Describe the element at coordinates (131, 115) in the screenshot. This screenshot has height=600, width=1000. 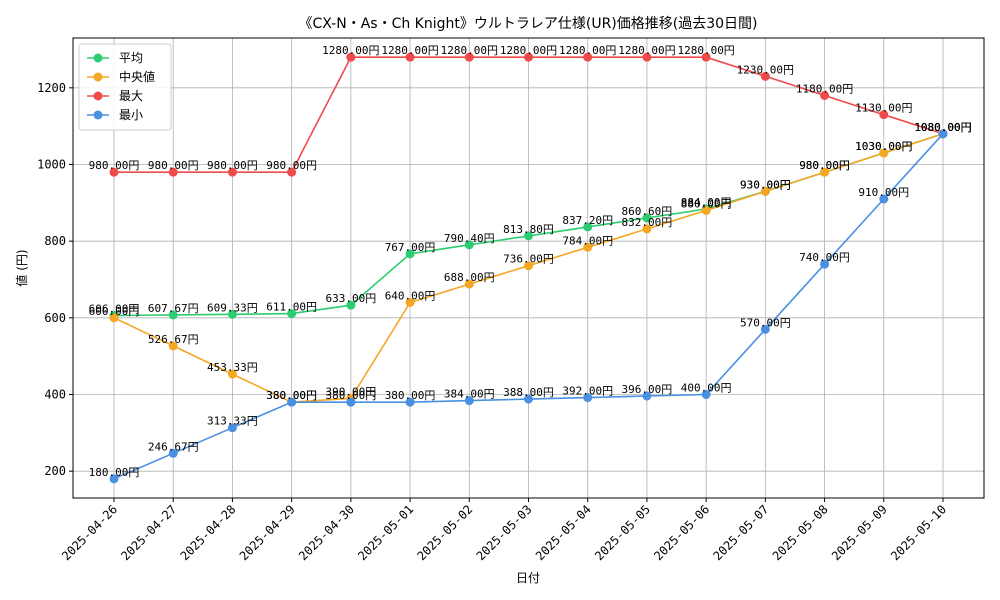
I see `legend-label: 最小` at that location.